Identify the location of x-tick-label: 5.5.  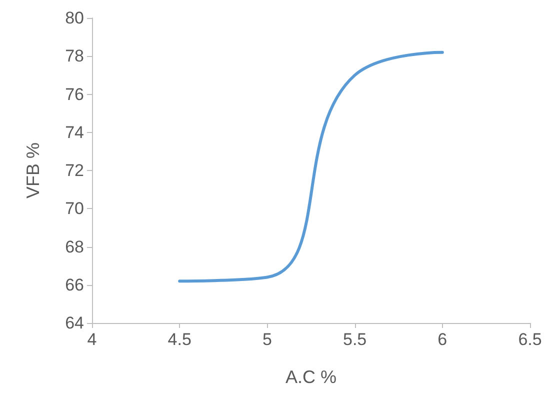
(354, 339).